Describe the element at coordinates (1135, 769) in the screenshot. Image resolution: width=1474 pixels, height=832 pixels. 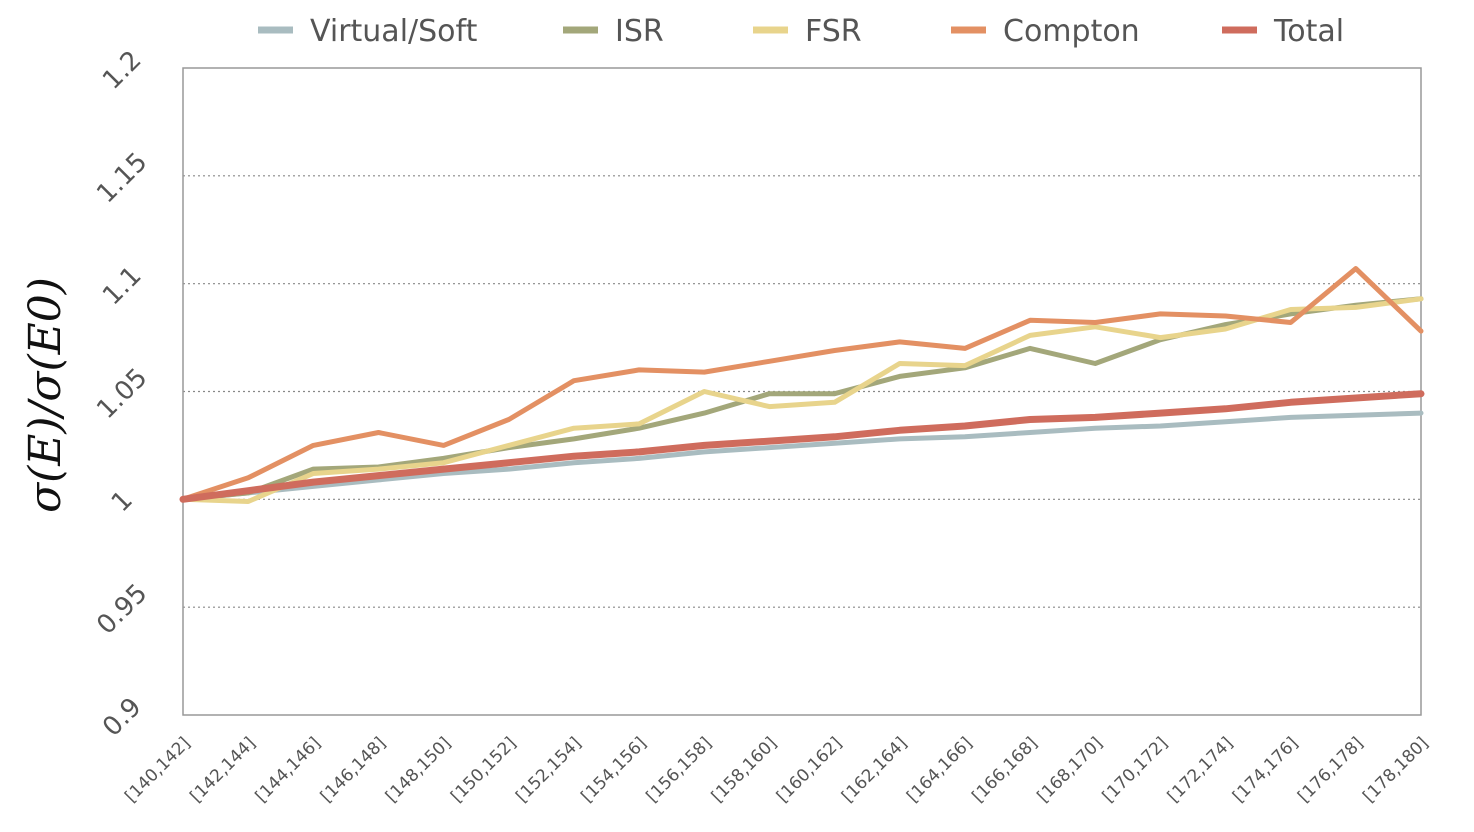
I see `x-tick-label: [170,172]` at that location.